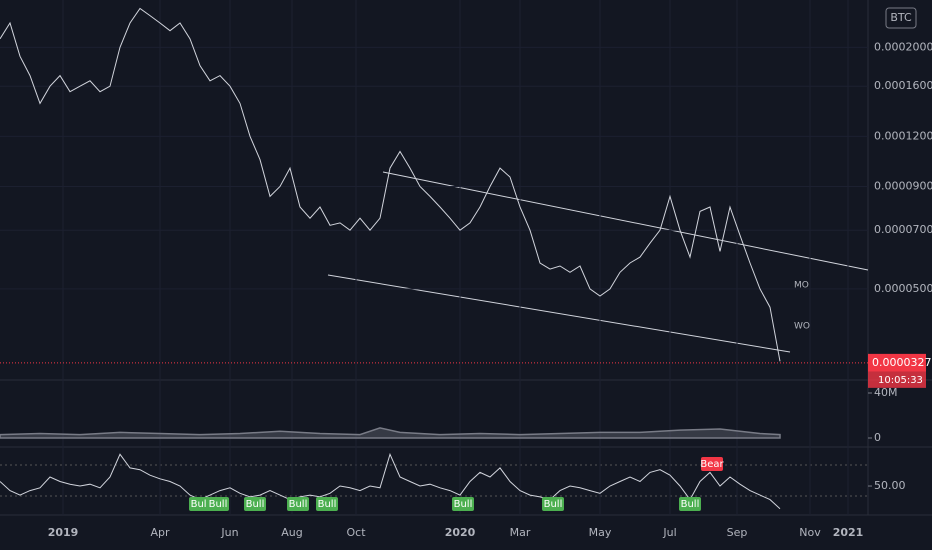 Image resolution: width=932 pixels, height=550 pixels. Describe the element at coordinates (669, 532) in the screenshot. I see `x-tick-label: Jul` at that location.